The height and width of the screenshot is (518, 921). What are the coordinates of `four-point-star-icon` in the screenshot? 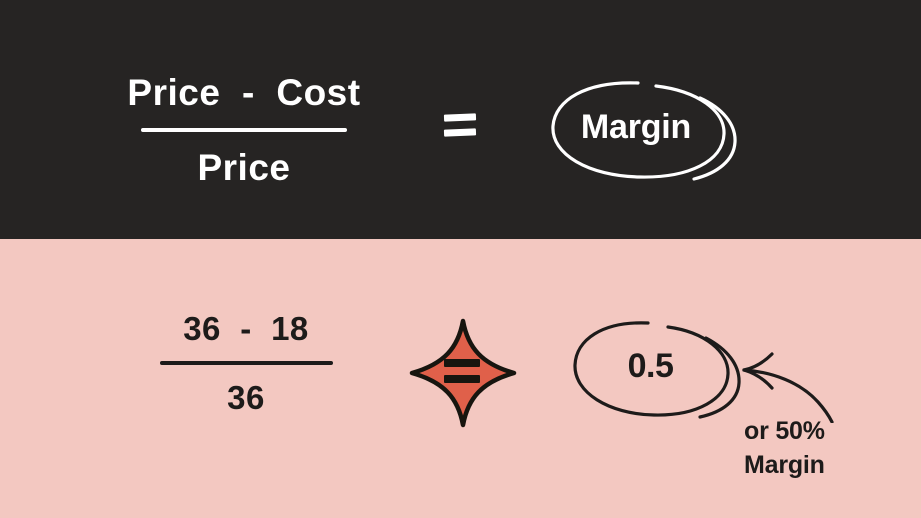 It's located at (463, 373).